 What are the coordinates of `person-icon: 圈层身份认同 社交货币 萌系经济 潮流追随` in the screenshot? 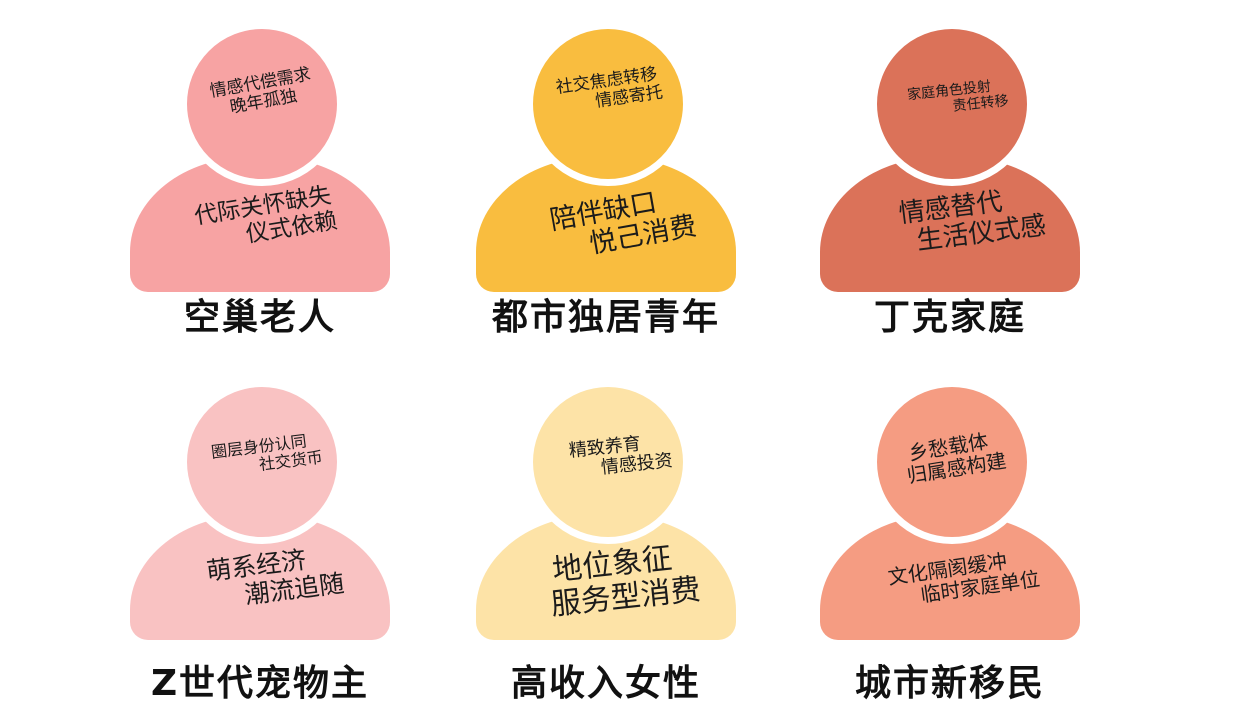 It's located at (260, 520).